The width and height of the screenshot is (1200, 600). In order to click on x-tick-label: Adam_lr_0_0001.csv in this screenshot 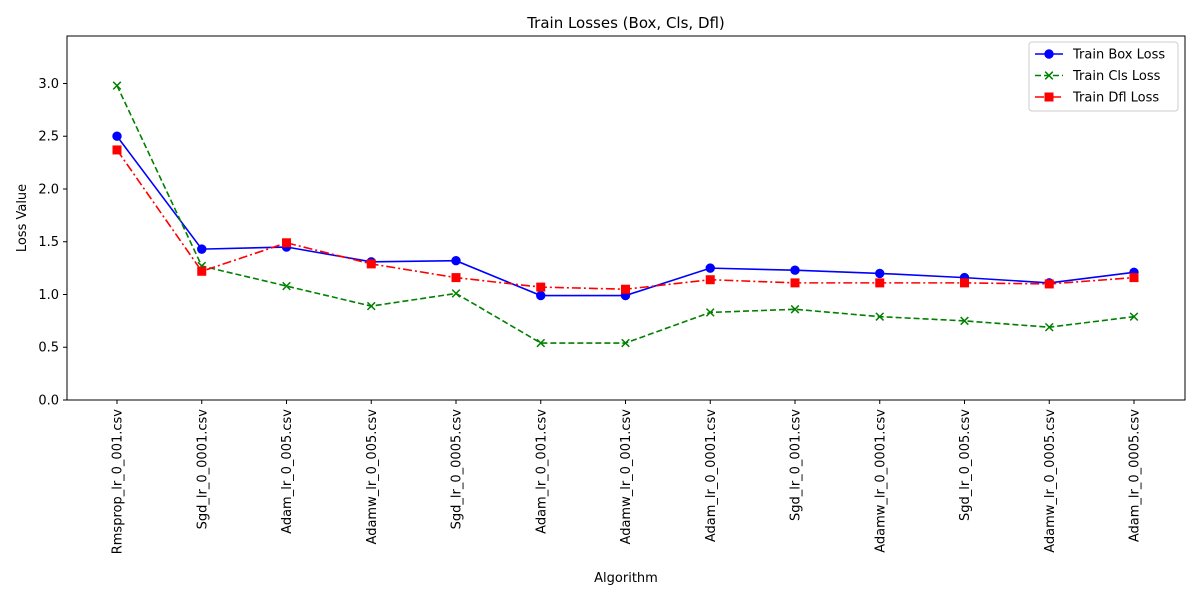, I will do `click(711, 475)`.